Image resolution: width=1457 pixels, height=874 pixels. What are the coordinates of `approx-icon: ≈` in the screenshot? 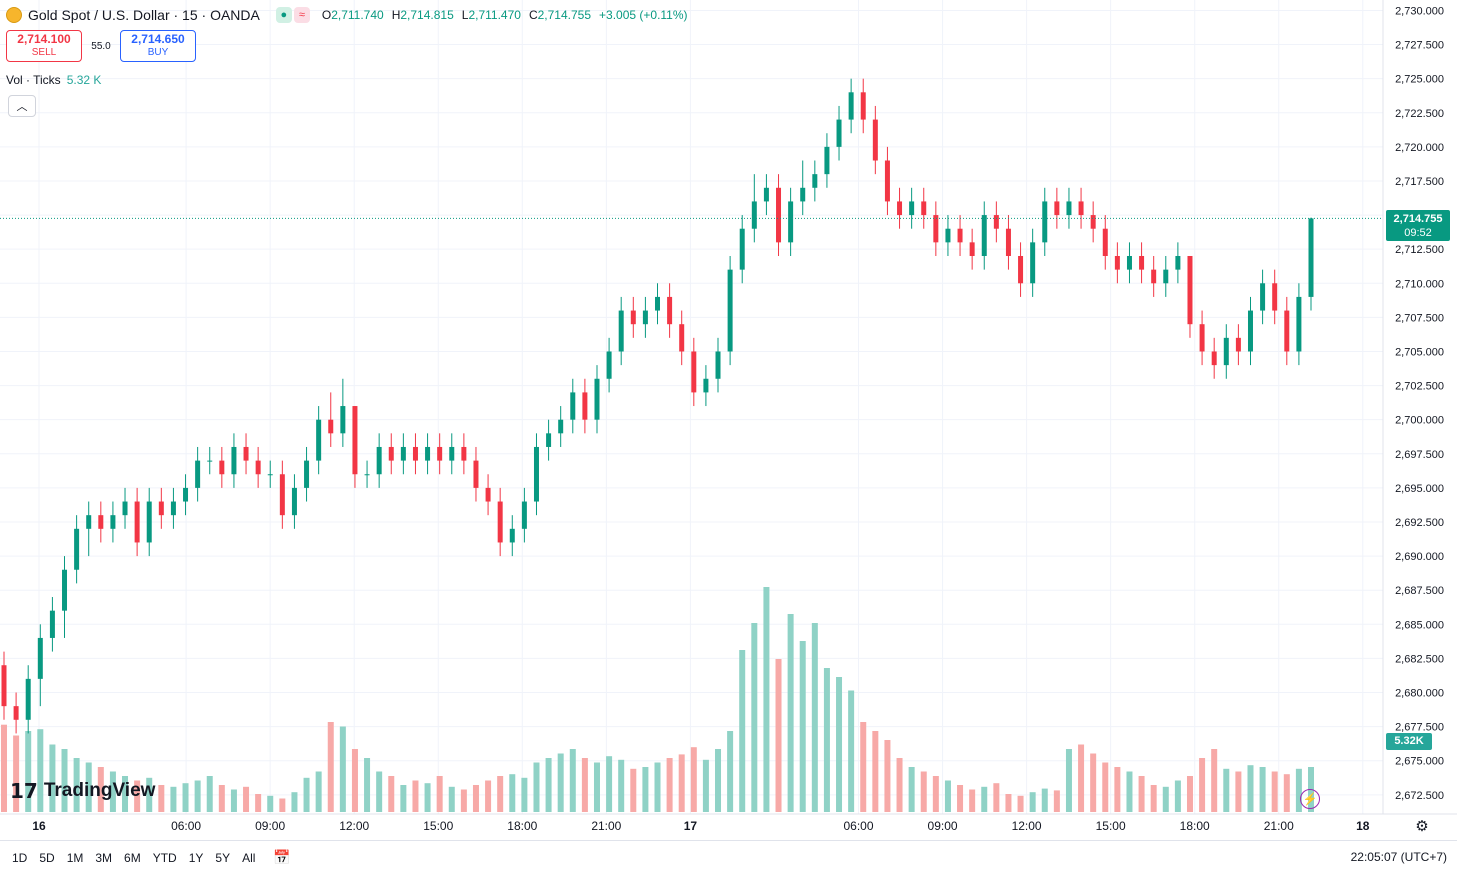 It's located at (301, 15).